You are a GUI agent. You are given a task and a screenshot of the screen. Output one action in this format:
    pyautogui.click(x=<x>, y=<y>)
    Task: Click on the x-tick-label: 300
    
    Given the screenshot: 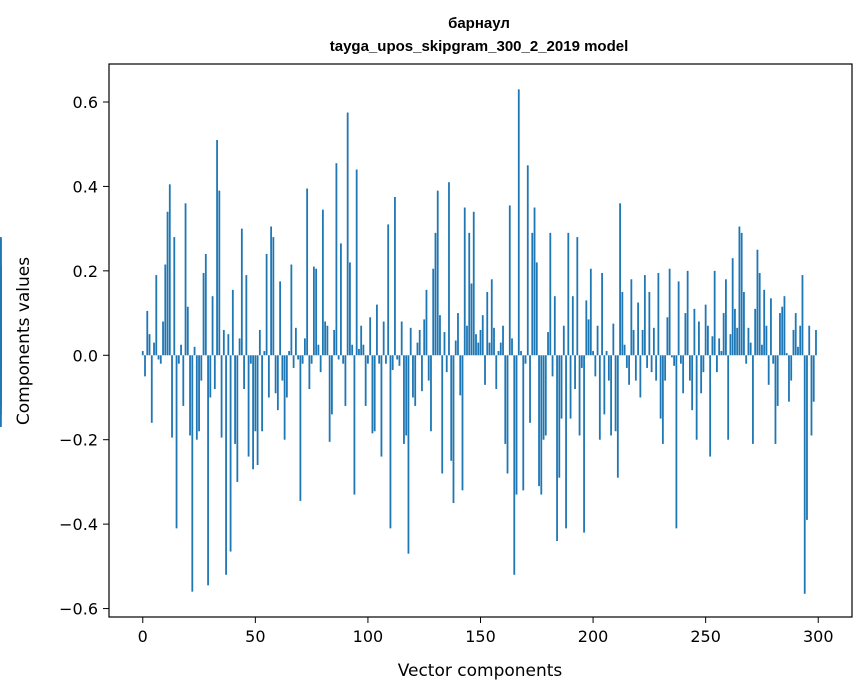 What is the action you would take?
    pyautogui.click(x=818, y=636)
    